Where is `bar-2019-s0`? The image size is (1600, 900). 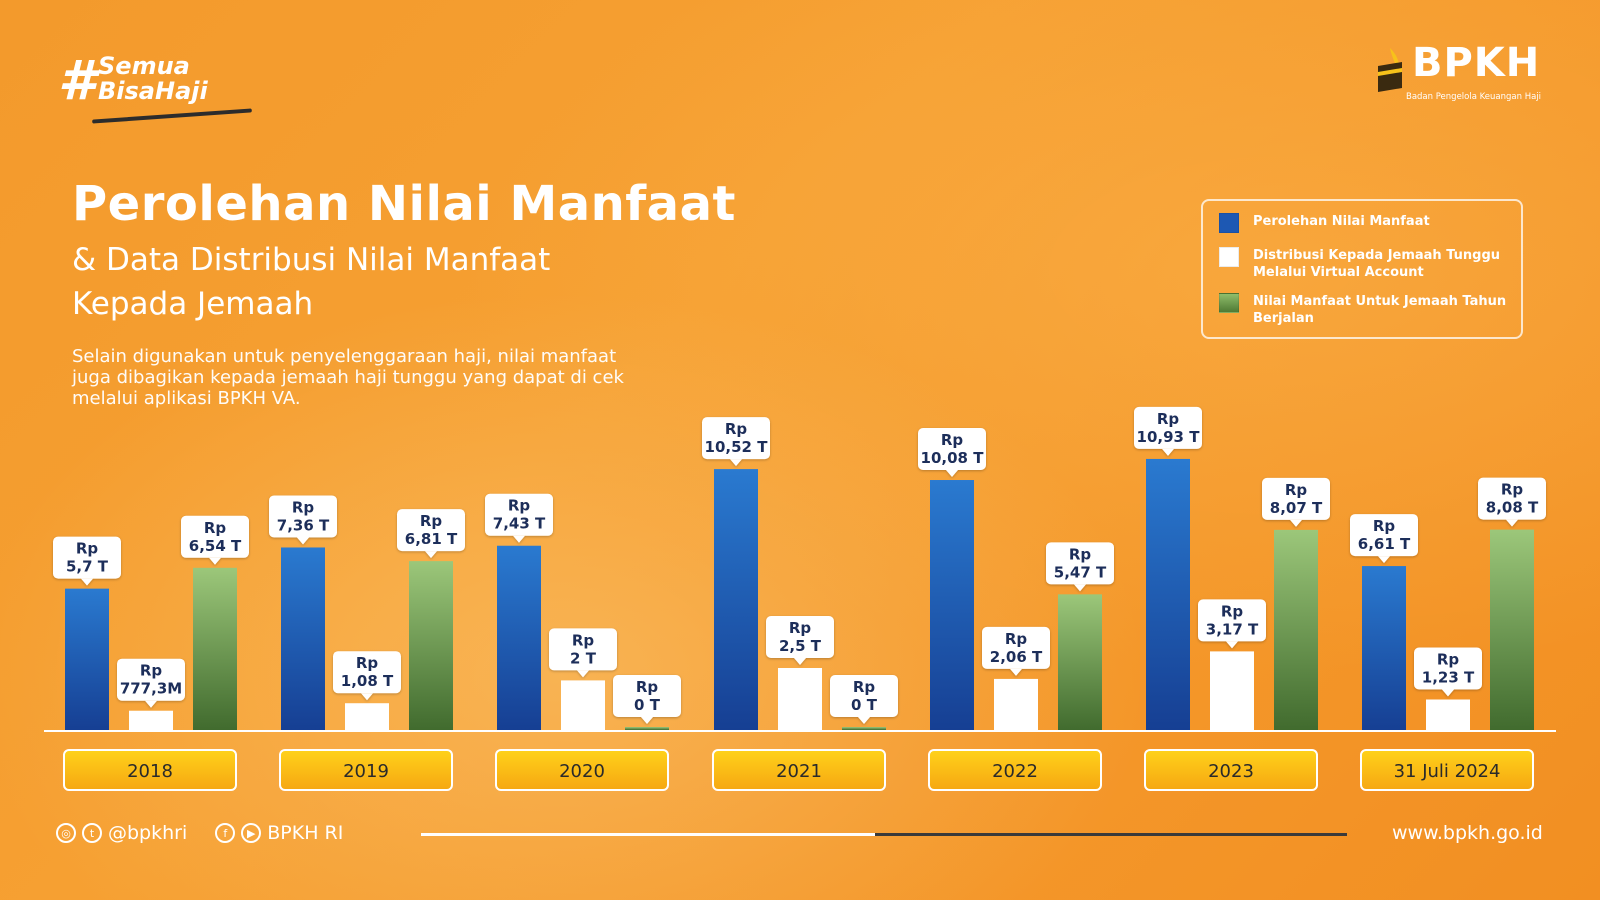 bar-2019-s0 is located at coordinates (303, 638).